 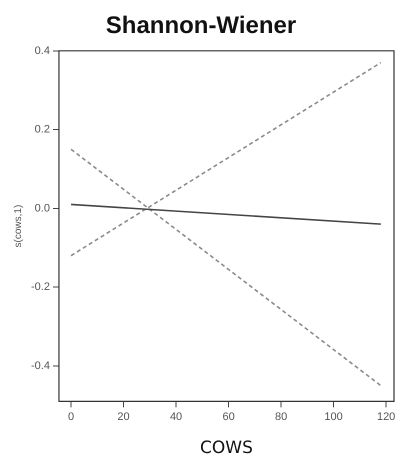 What do you see at coordinates (176, 417) in the screenshot?
I see `x-tick-label: 40` at bounding box center [176, 417].